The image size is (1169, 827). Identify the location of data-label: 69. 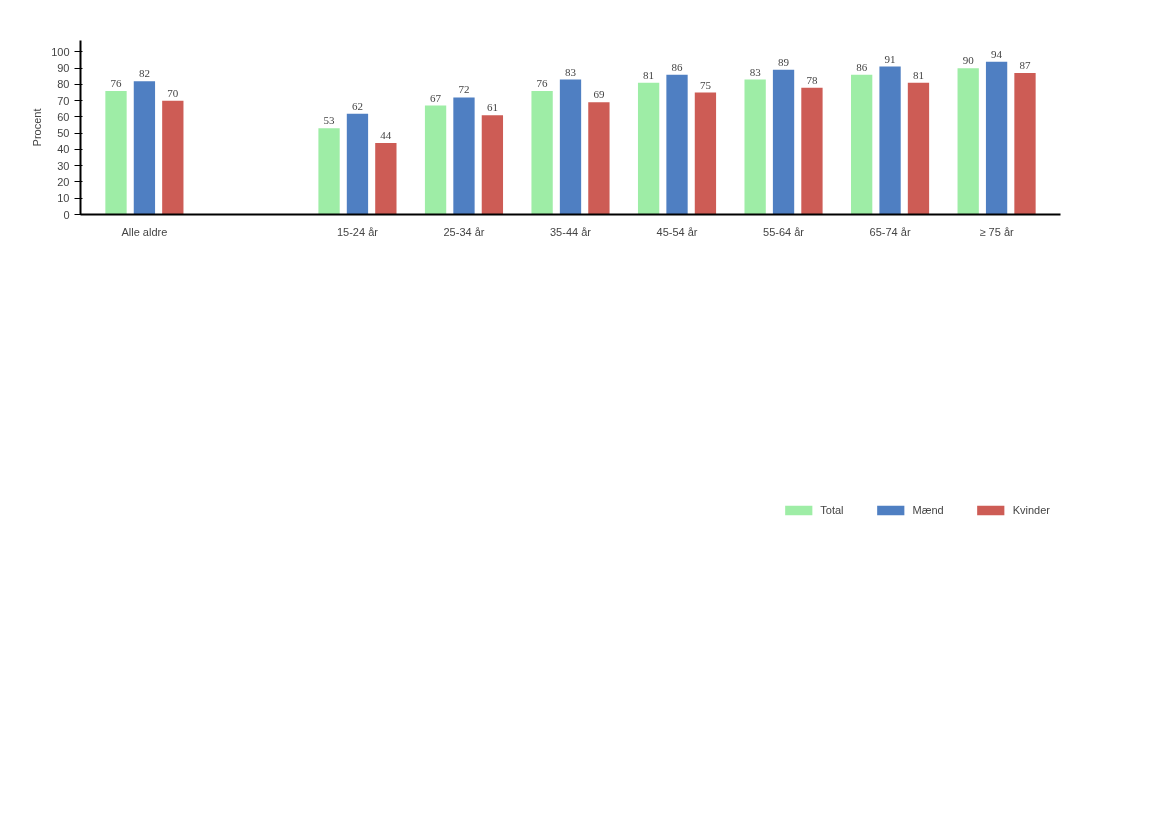
(599, 94).